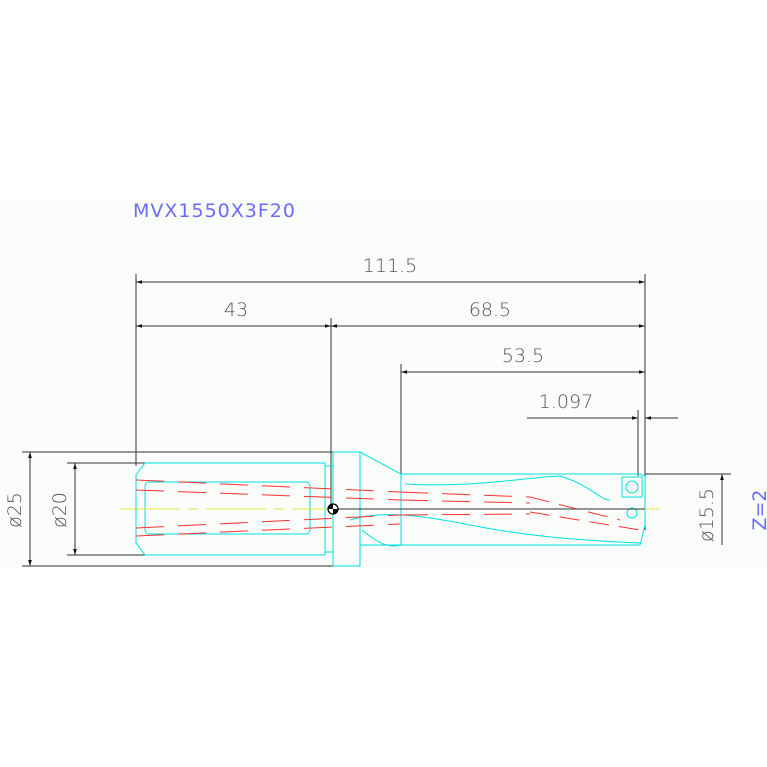  I want to click on shank-flat, so click(227, 508).